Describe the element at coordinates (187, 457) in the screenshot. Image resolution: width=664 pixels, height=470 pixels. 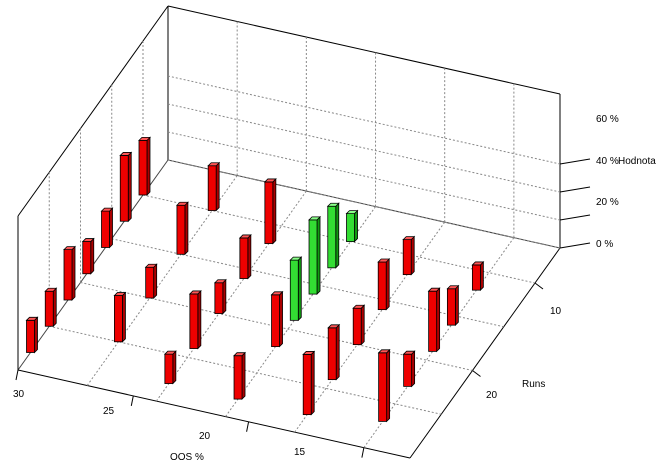
I see `x-axis-label: OOS %` at that location.